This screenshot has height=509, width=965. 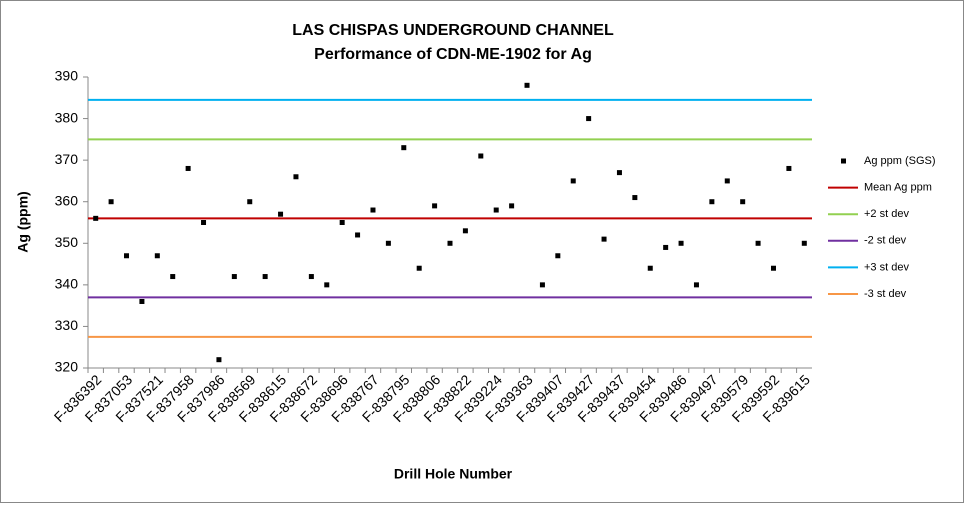 I want to click on x-axis-label: Drill Hole Number, so click(x=453, y=474).